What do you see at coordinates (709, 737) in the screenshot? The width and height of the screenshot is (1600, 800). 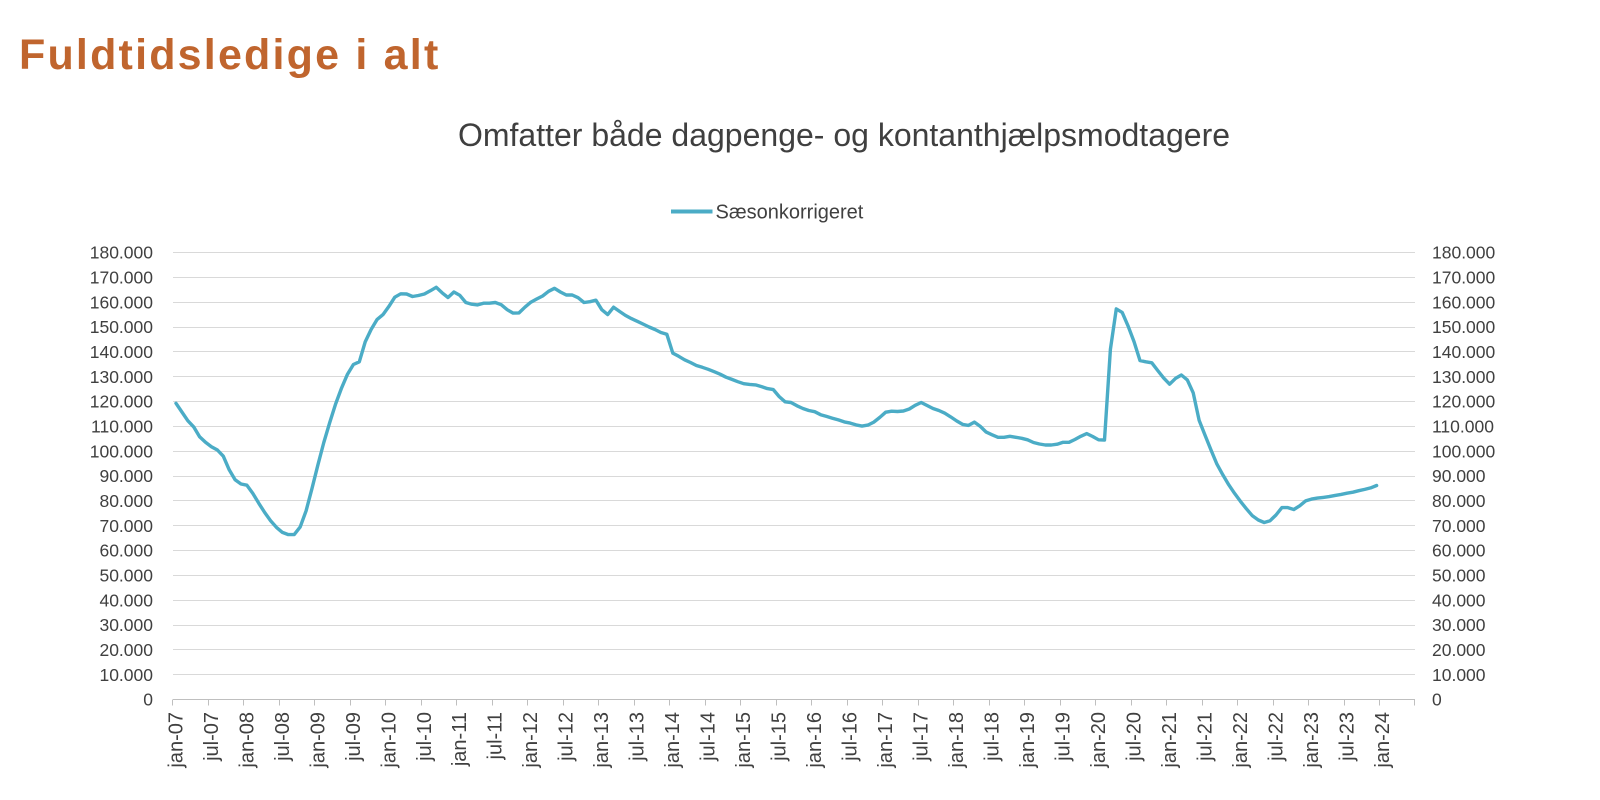 I see `svg-text: jul-14` at bounding box center [709, 737].